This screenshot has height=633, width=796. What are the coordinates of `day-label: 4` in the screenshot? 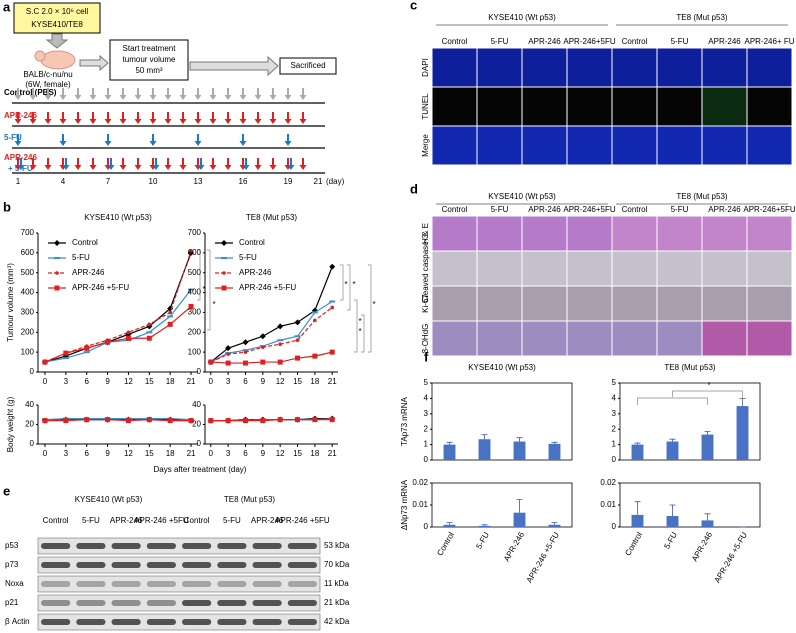 It's located at (63, 181).